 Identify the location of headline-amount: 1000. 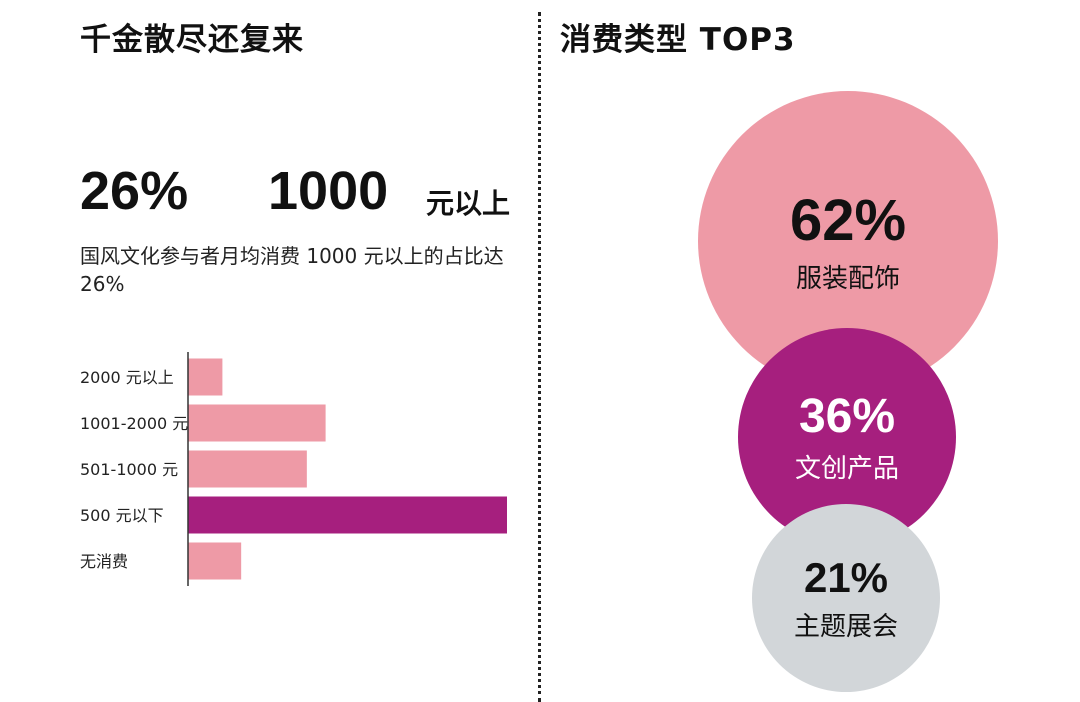
(328, 191).